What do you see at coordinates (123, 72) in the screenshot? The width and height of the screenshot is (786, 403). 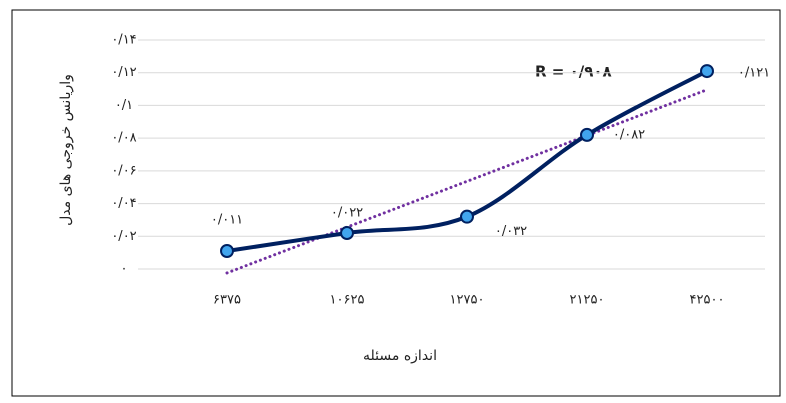 I see `y-tick-label: ۰/۱۲` at bounding box center [123, 72].